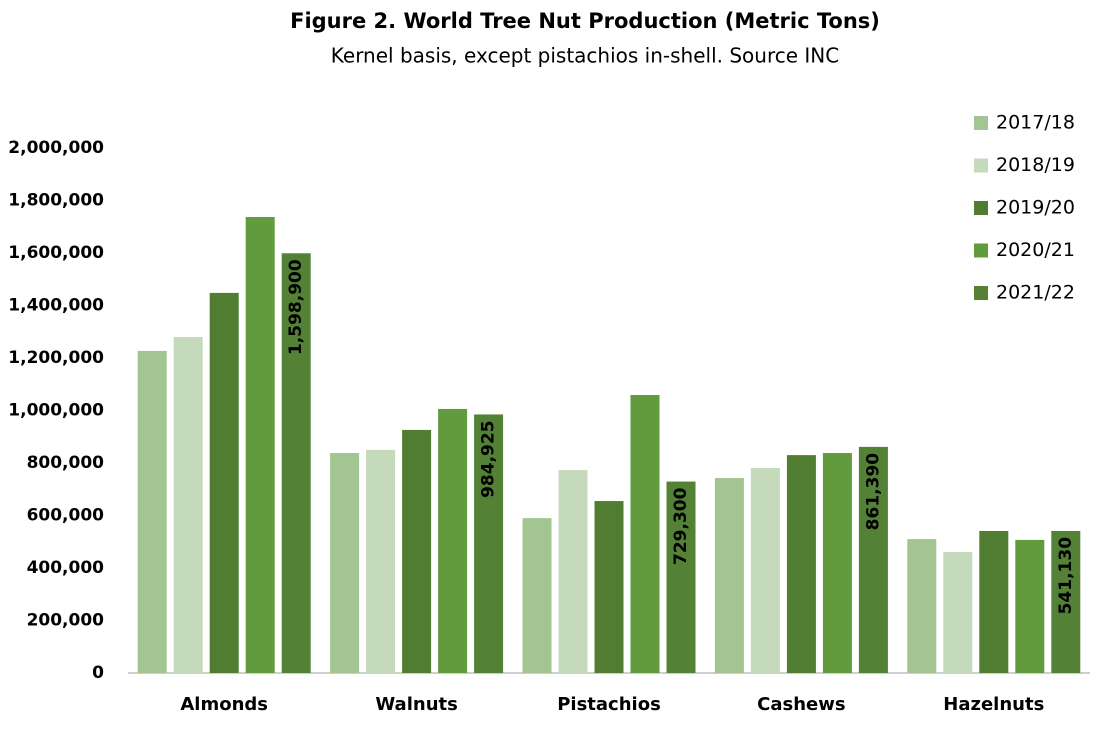 This screenshot has width=1102, height=744. I want to click on y-tick-label: 1,400,000, so click(56, 306).